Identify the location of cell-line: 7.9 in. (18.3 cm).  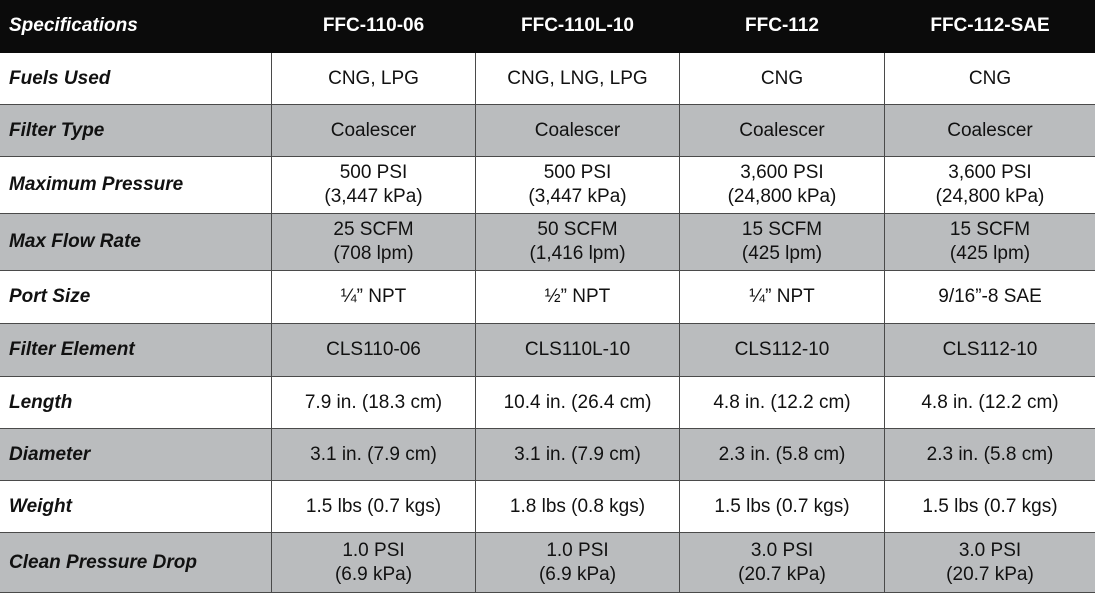
(373, 402).